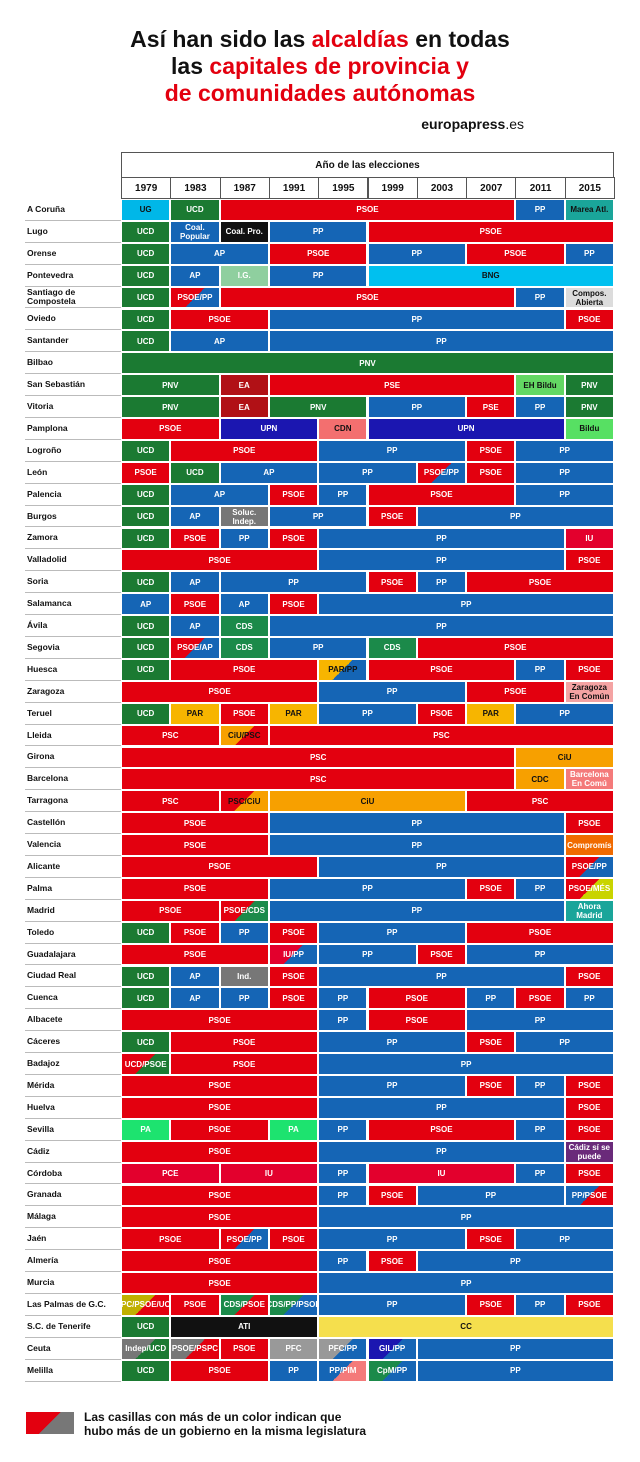 The height and width of the screenshot is (1462, 640). Describe the element at coordinates (195, 276) in the screenshot. I see `party-label: AP` at that location.